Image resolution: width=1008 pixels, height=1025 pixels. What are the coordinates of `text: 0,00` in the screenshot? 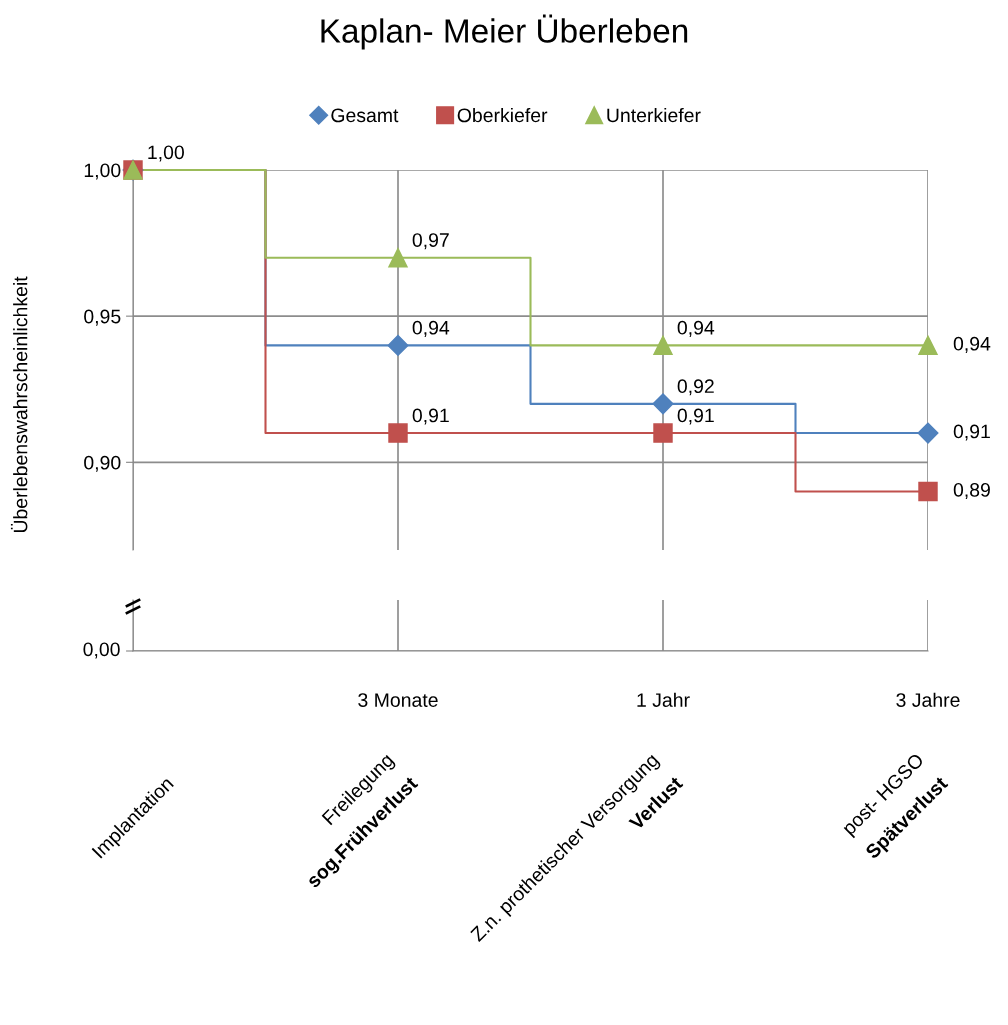 It's located at (101, 650).